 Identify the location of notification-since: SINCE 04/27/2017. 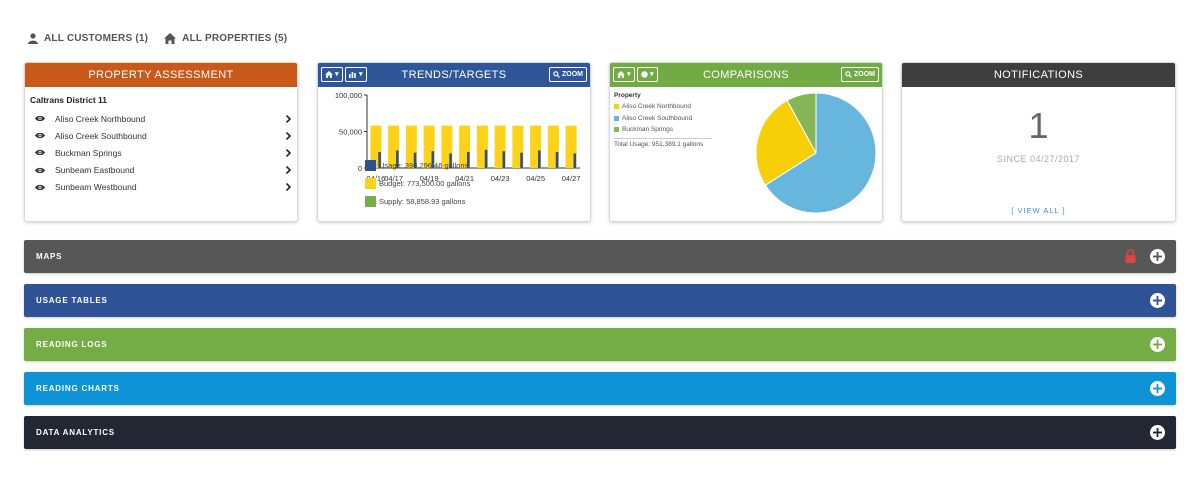
(1038, 159).